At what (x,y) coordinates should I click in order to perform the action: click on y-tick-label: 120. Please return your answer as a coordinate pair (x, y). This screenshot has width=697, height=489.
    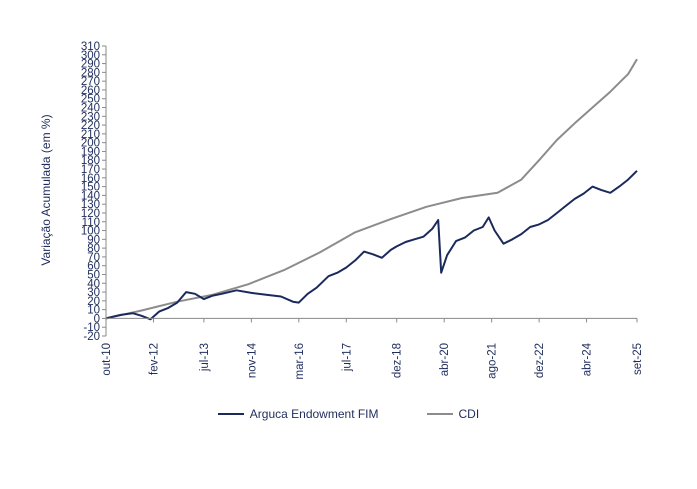
    Looking at the image, I should click on (90, 214).